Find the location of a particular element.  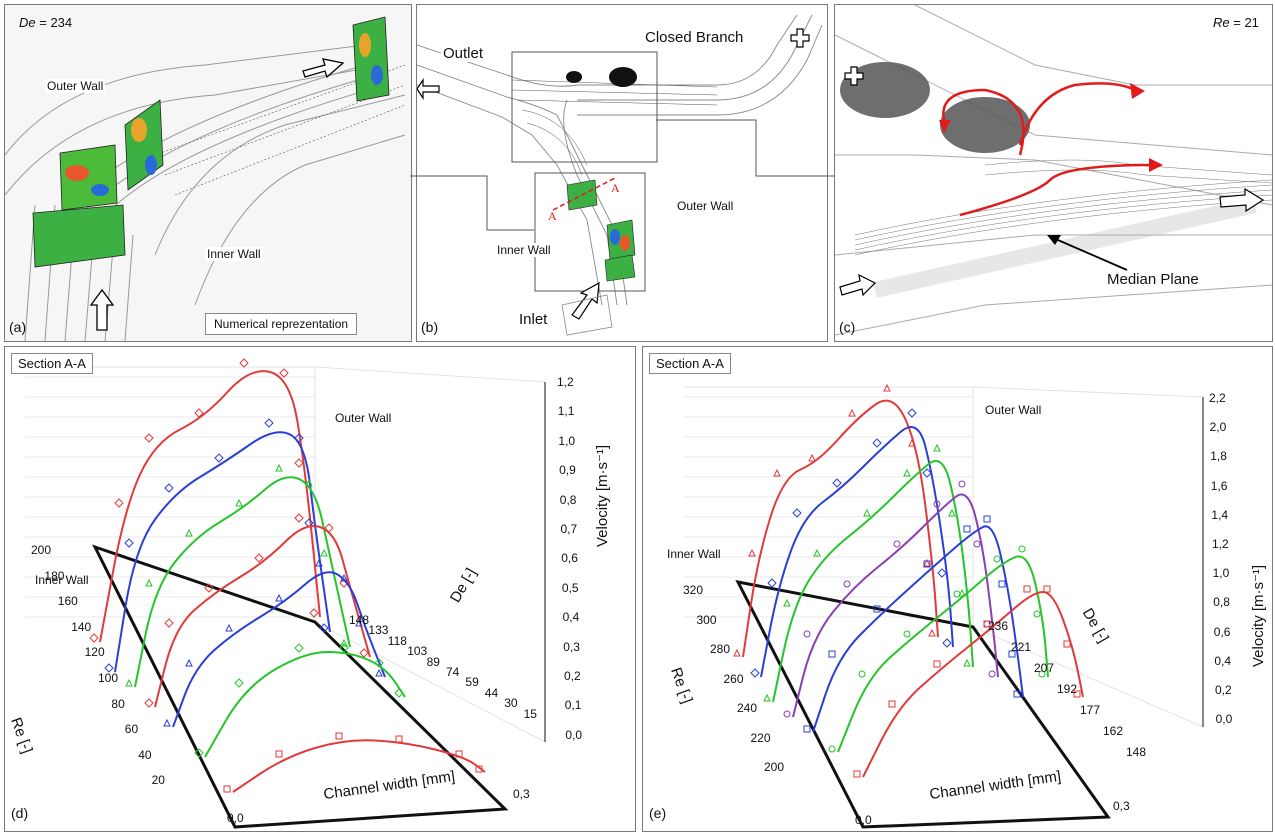

re-tick-e-1: 300 is located at coordinates (706, 619).